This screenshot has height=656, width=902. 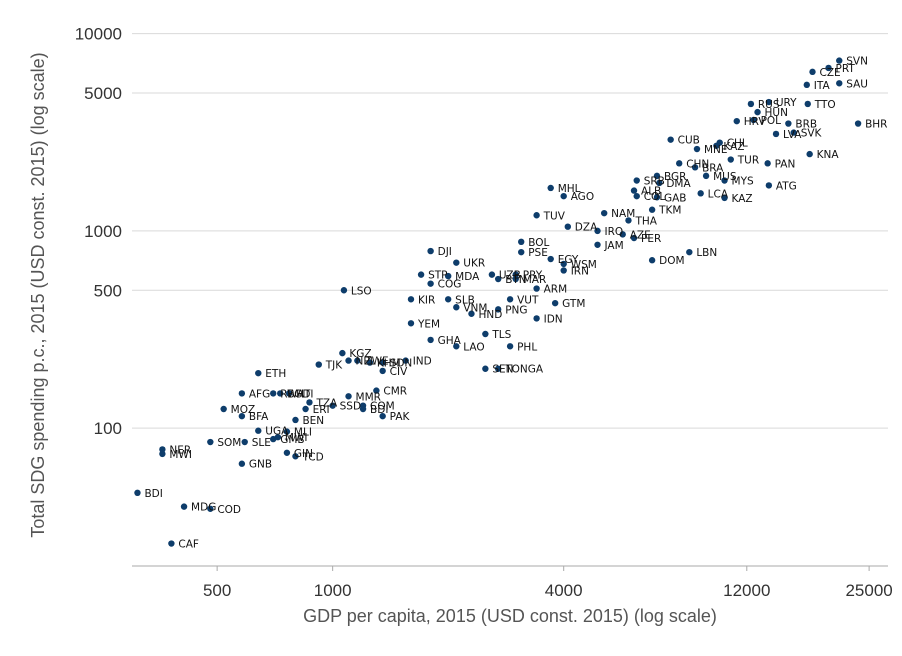 What do you see at coordinates (321, 410) in the screenshot?
I see `point-label: ERI` at bounding box center [321, 410].